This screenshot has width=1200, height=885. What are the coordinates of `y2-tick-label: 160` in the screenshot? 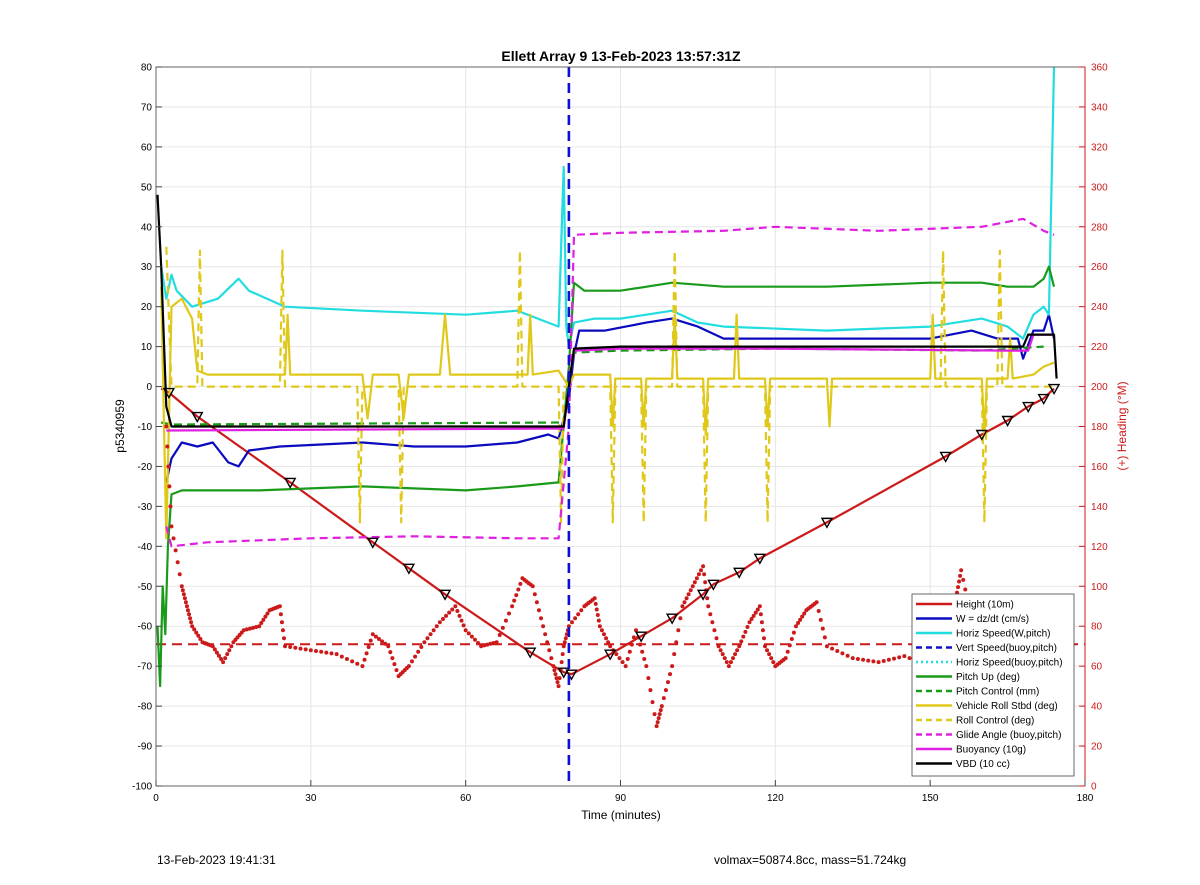 It's located at (1099, 467).